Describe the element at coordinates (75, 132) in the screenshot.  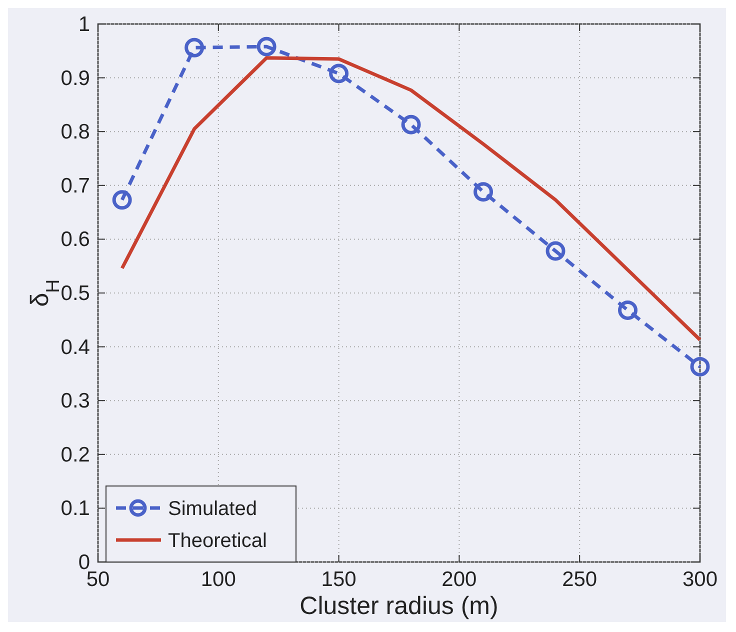
I see `y-tick-label: 0.8` at that location.